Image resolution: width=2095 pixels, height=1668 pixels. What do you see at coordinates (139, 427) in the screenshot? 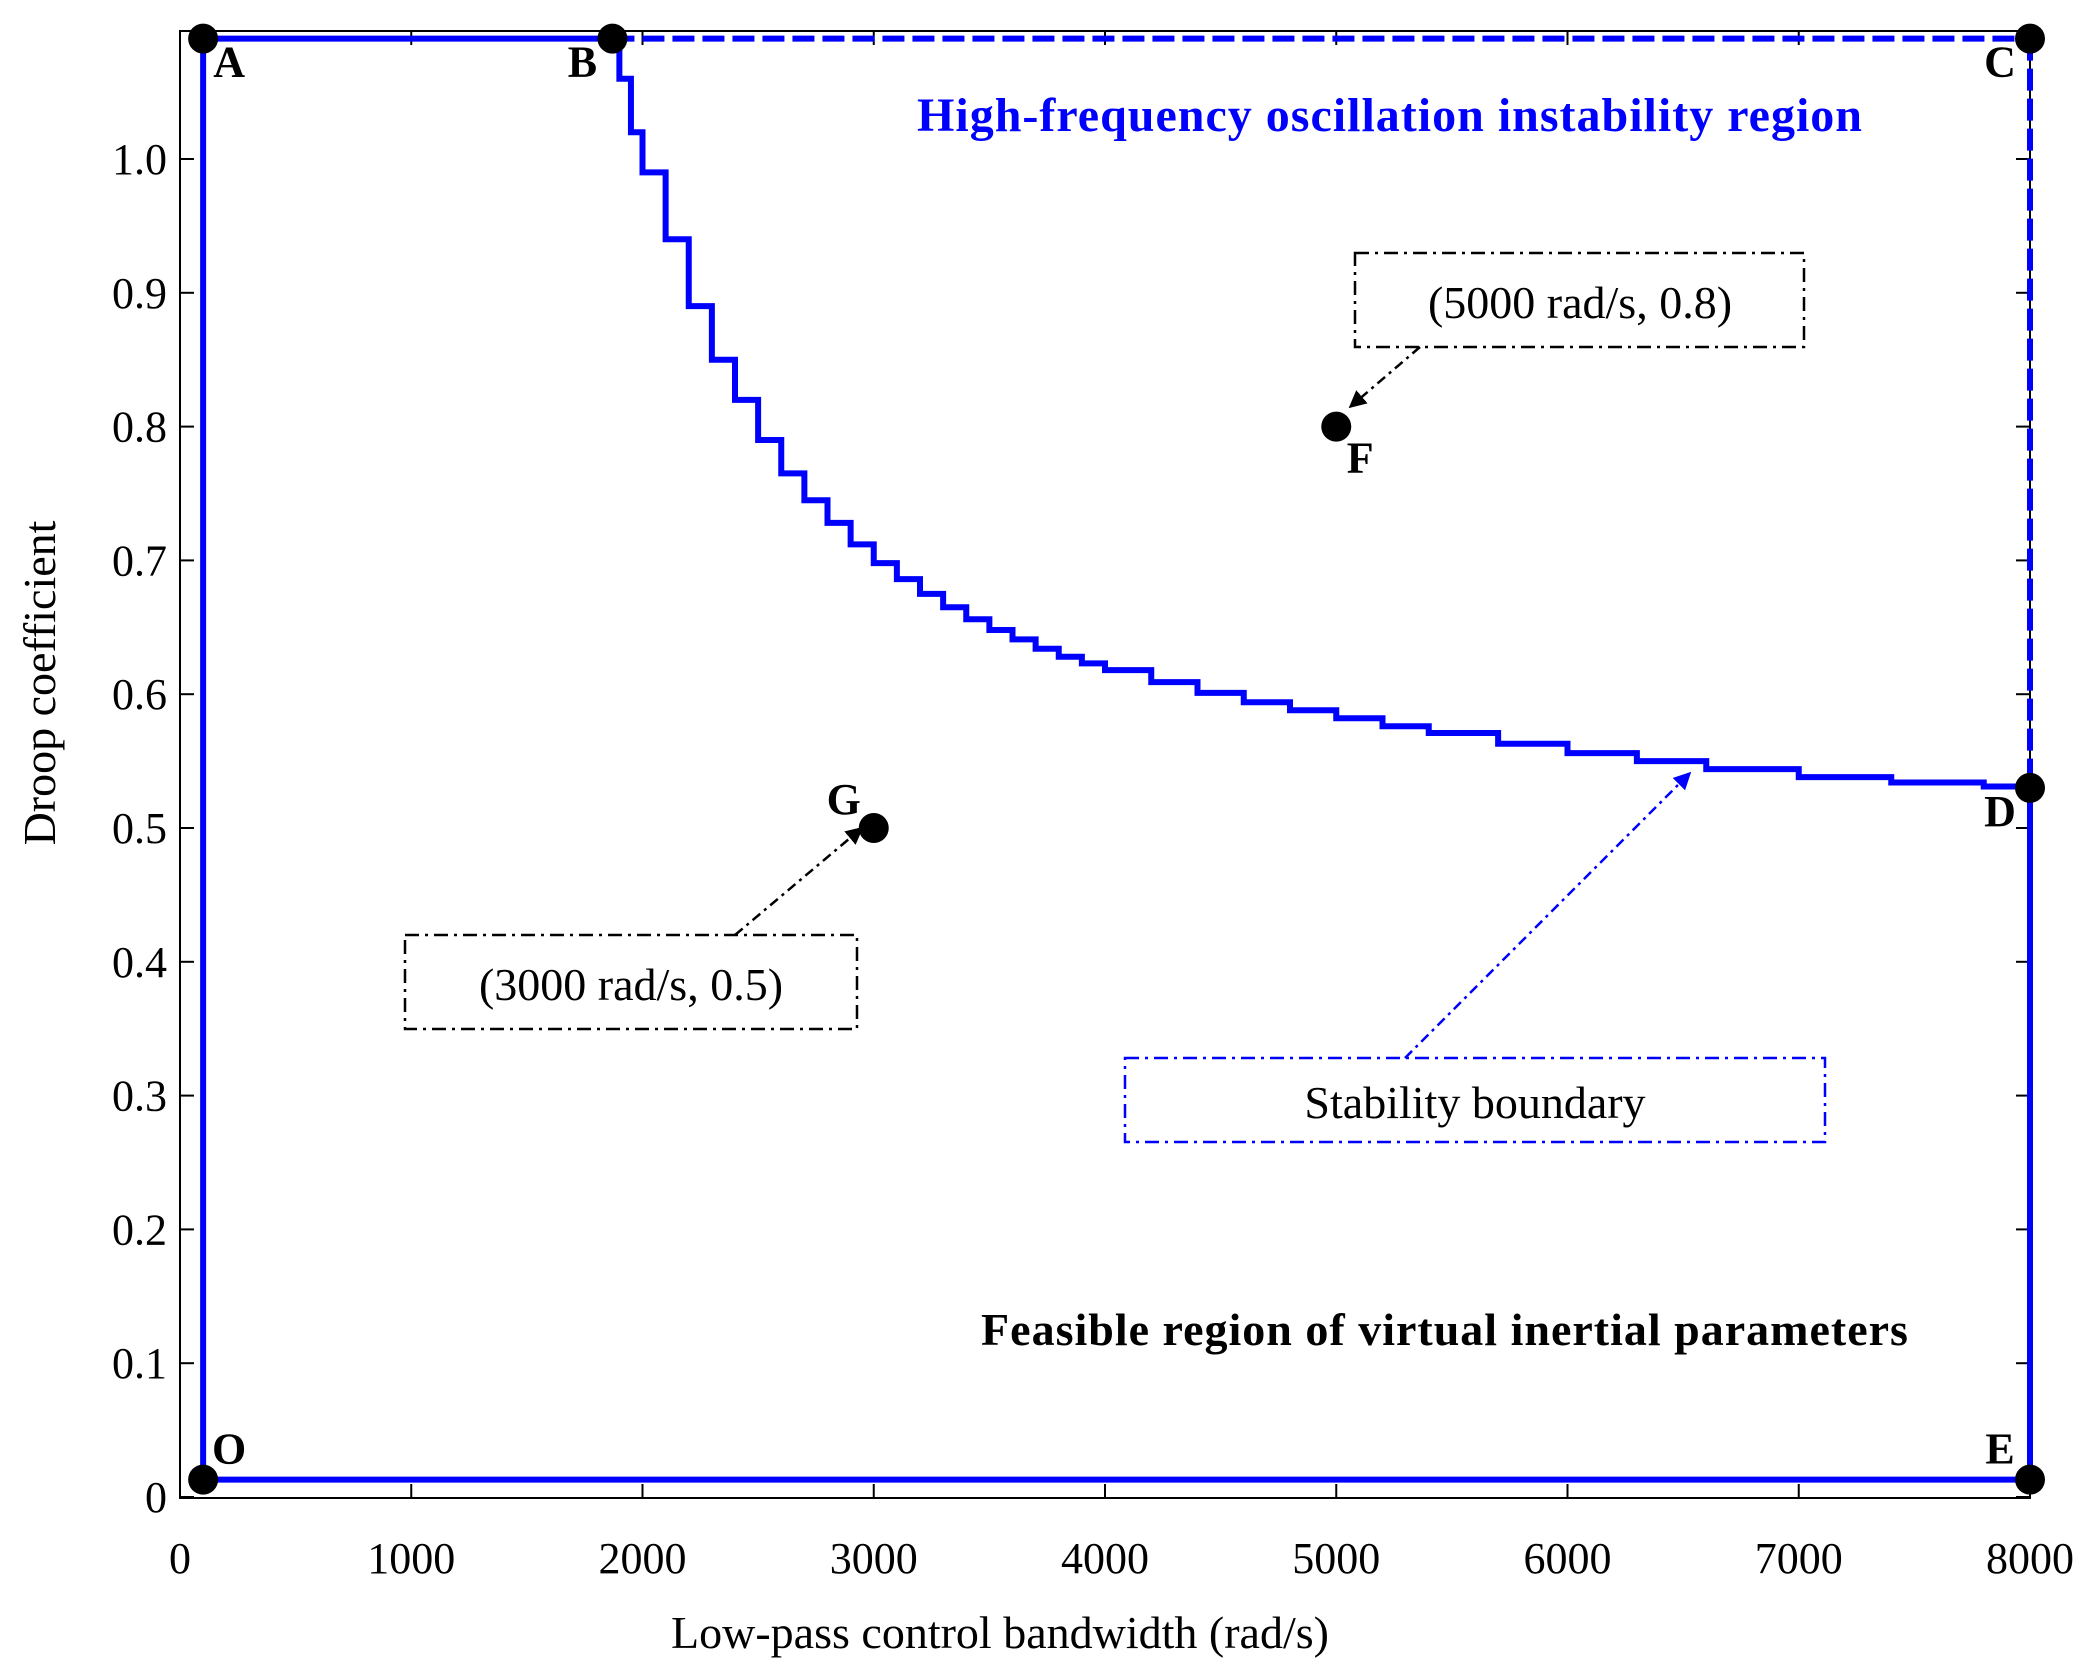
I see `y-tick-label: 0.8` at bounding box center [139, 427].